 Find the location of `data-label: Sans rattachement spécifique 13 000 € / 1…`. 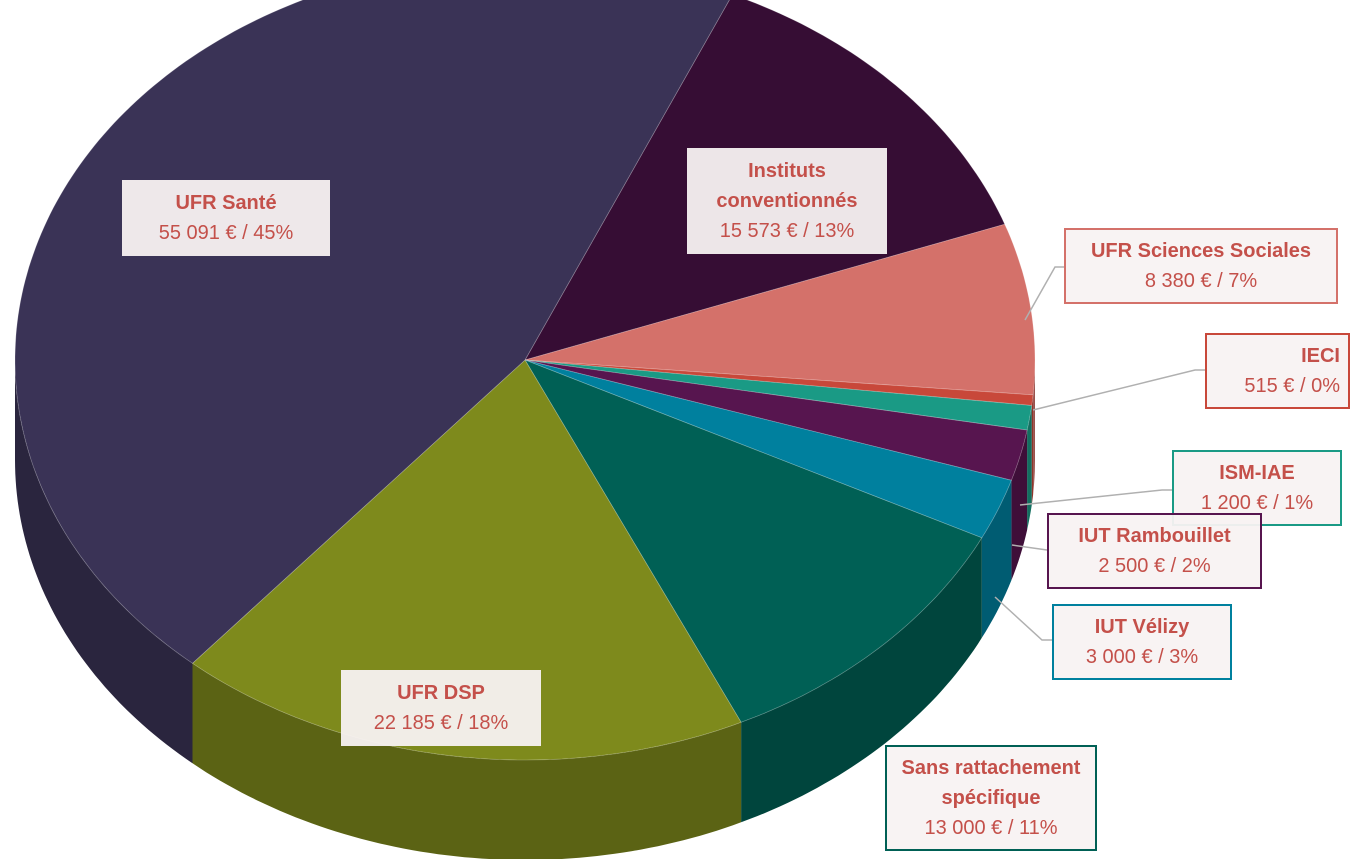

data-label: Sans rattachement spécifique 13 000 € / 1… is located at coordinates (991, 798).